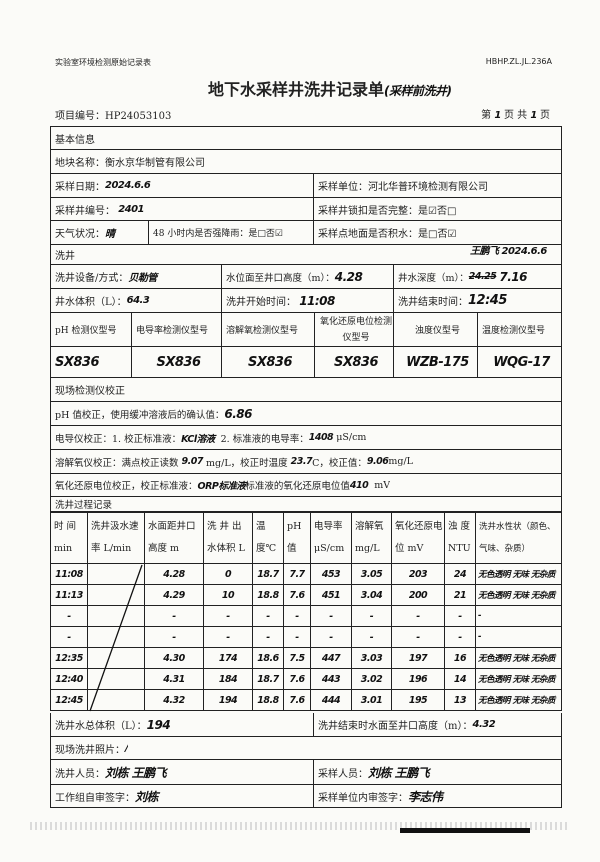 This screenshot has height=862, width=600. I want to click on process-cell: 24, so click(460, 574).